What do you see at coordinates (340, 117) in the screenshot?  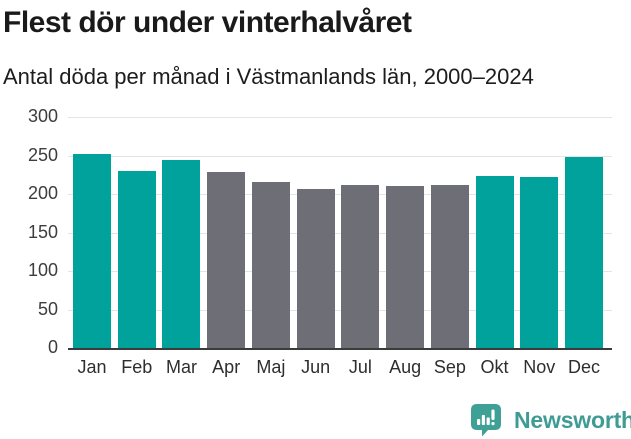 I see `gridline-y300` at bounding box center [340, 117].